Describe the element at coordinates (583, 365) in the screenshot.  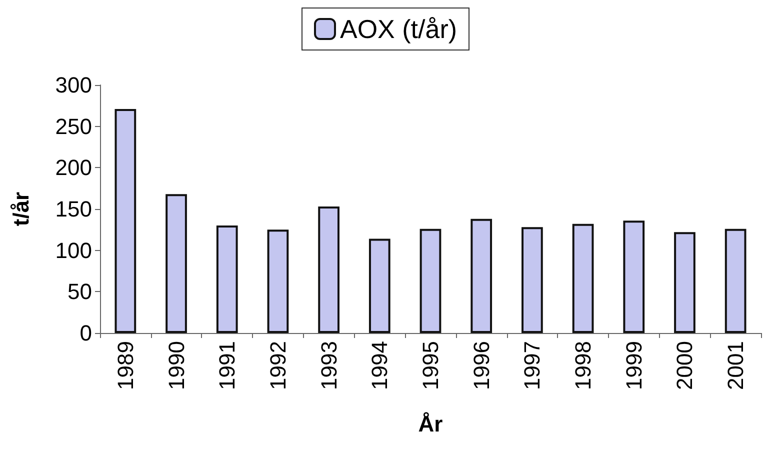
I see `x-tick-label: 1998` at that location.